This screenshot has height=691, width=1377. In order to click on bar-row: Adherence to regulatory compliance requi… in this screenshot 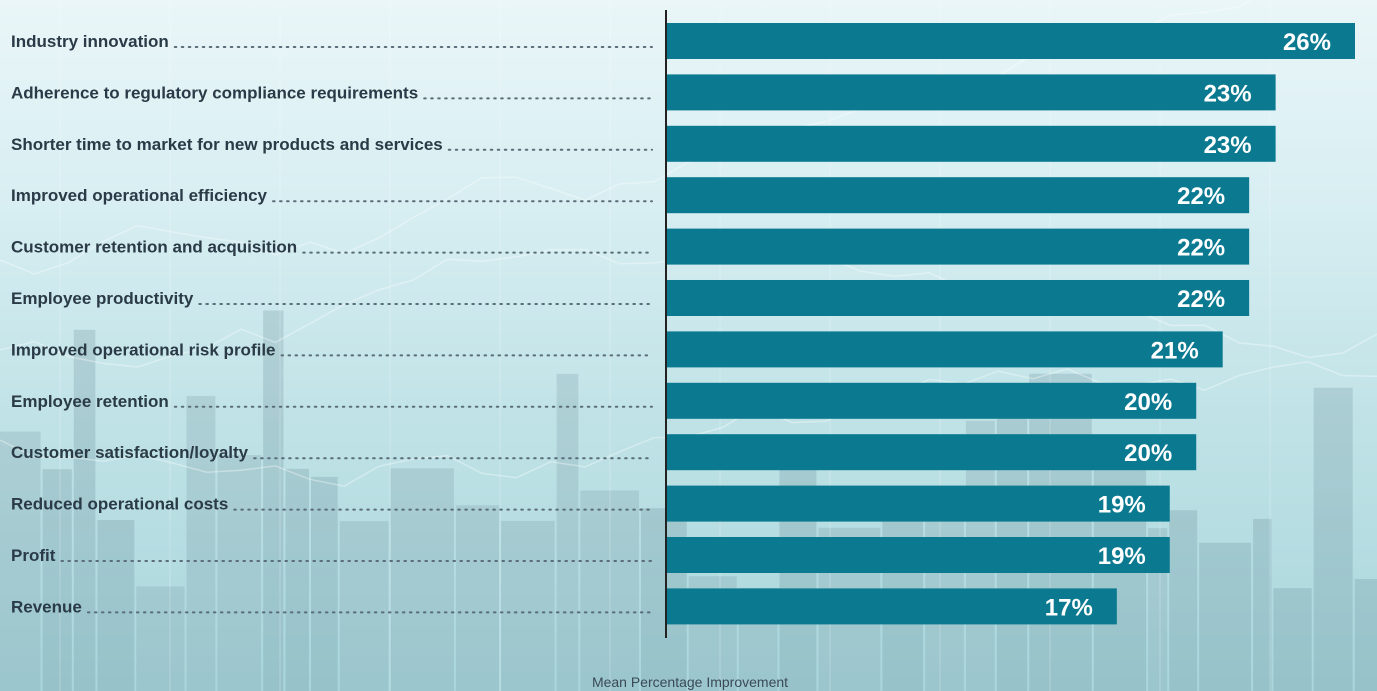, I will do `click(643, 92)`.